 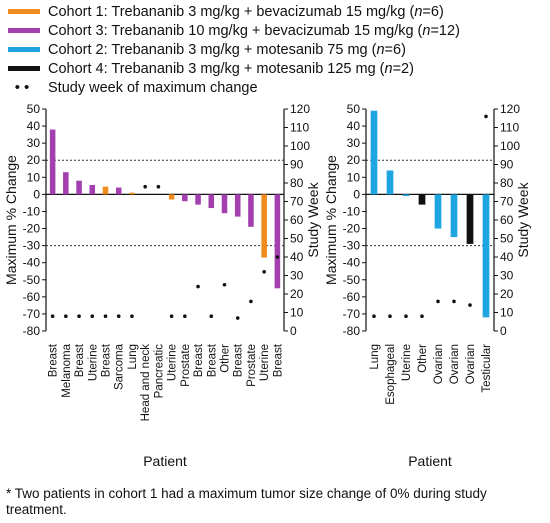 What do you see at coordinates (391, 374) in the screenshot?
I see `category-label: Esophageal` at bounding box center [391, 374].